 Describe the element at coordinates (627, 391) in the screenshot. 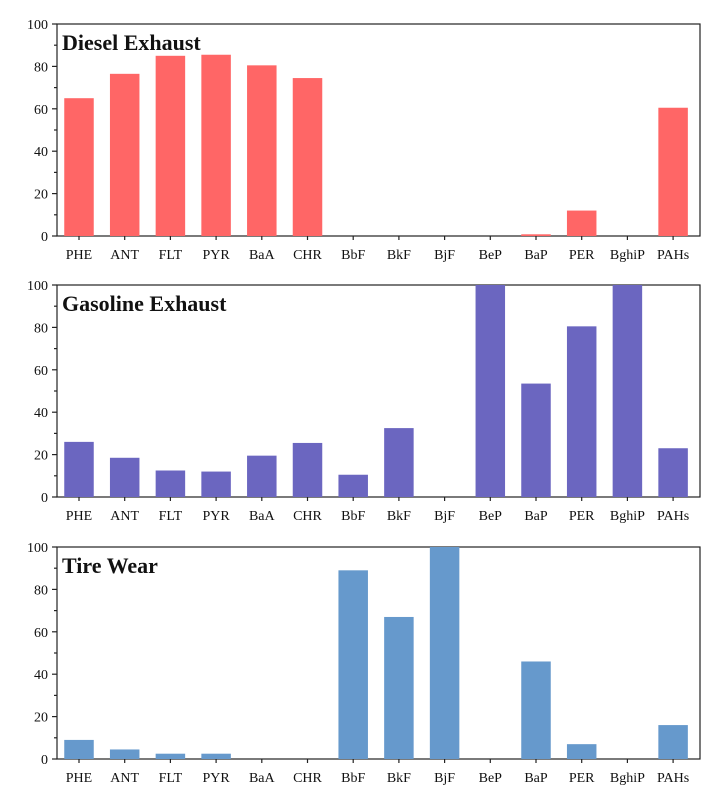

I see `bar-bghip` at that location.